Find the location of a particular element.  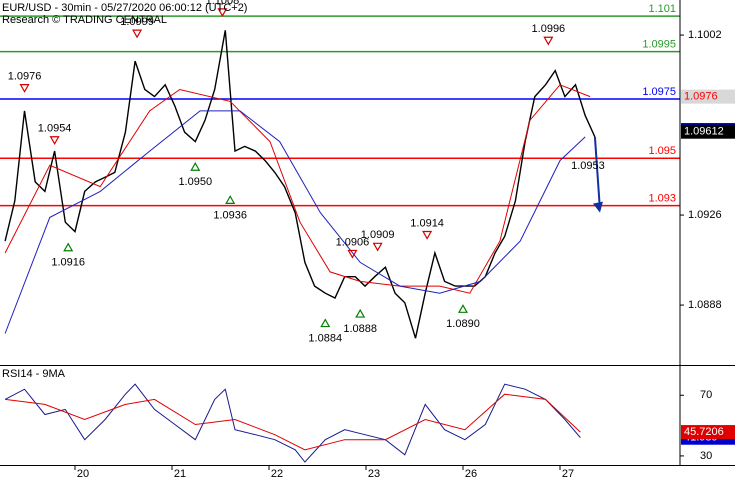

rsi-panel is located at coordinates (292, 423).